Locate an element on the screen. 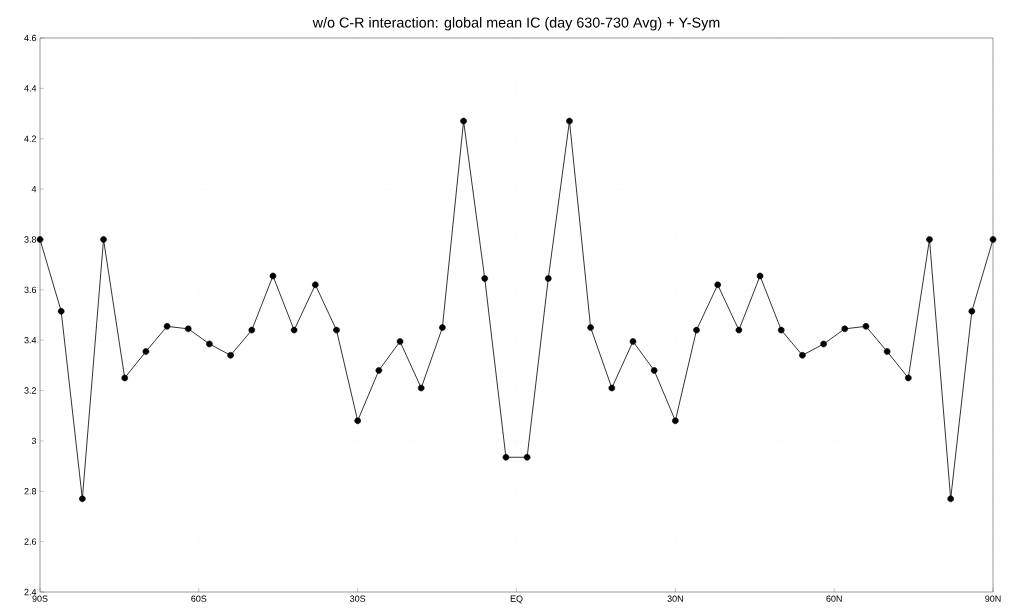  chart-title: w/o C-R interaction: global mean IC (day 630-730 Avg) + Y-Sym is located at coordinates (516, 24).